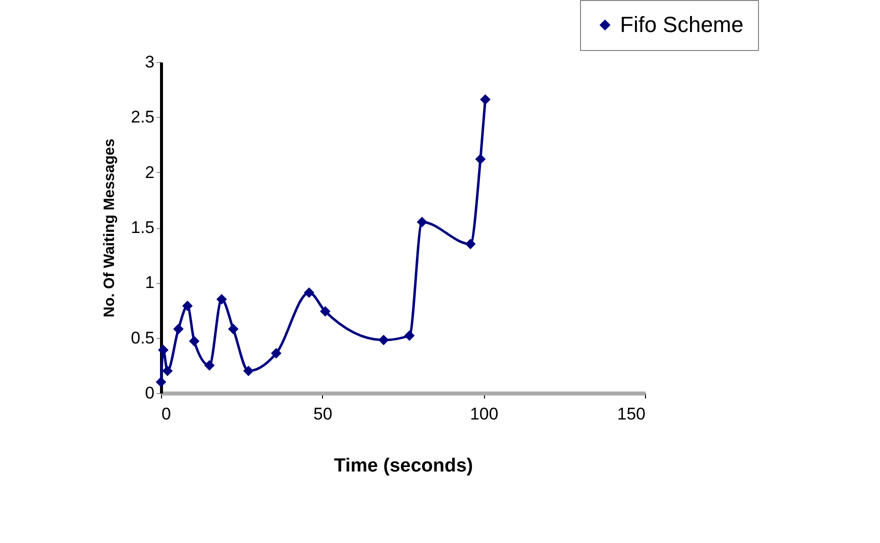 The height and width of the screenshot is (543, 880). I want to click on x-tick-label: 50, so click(322, 414).